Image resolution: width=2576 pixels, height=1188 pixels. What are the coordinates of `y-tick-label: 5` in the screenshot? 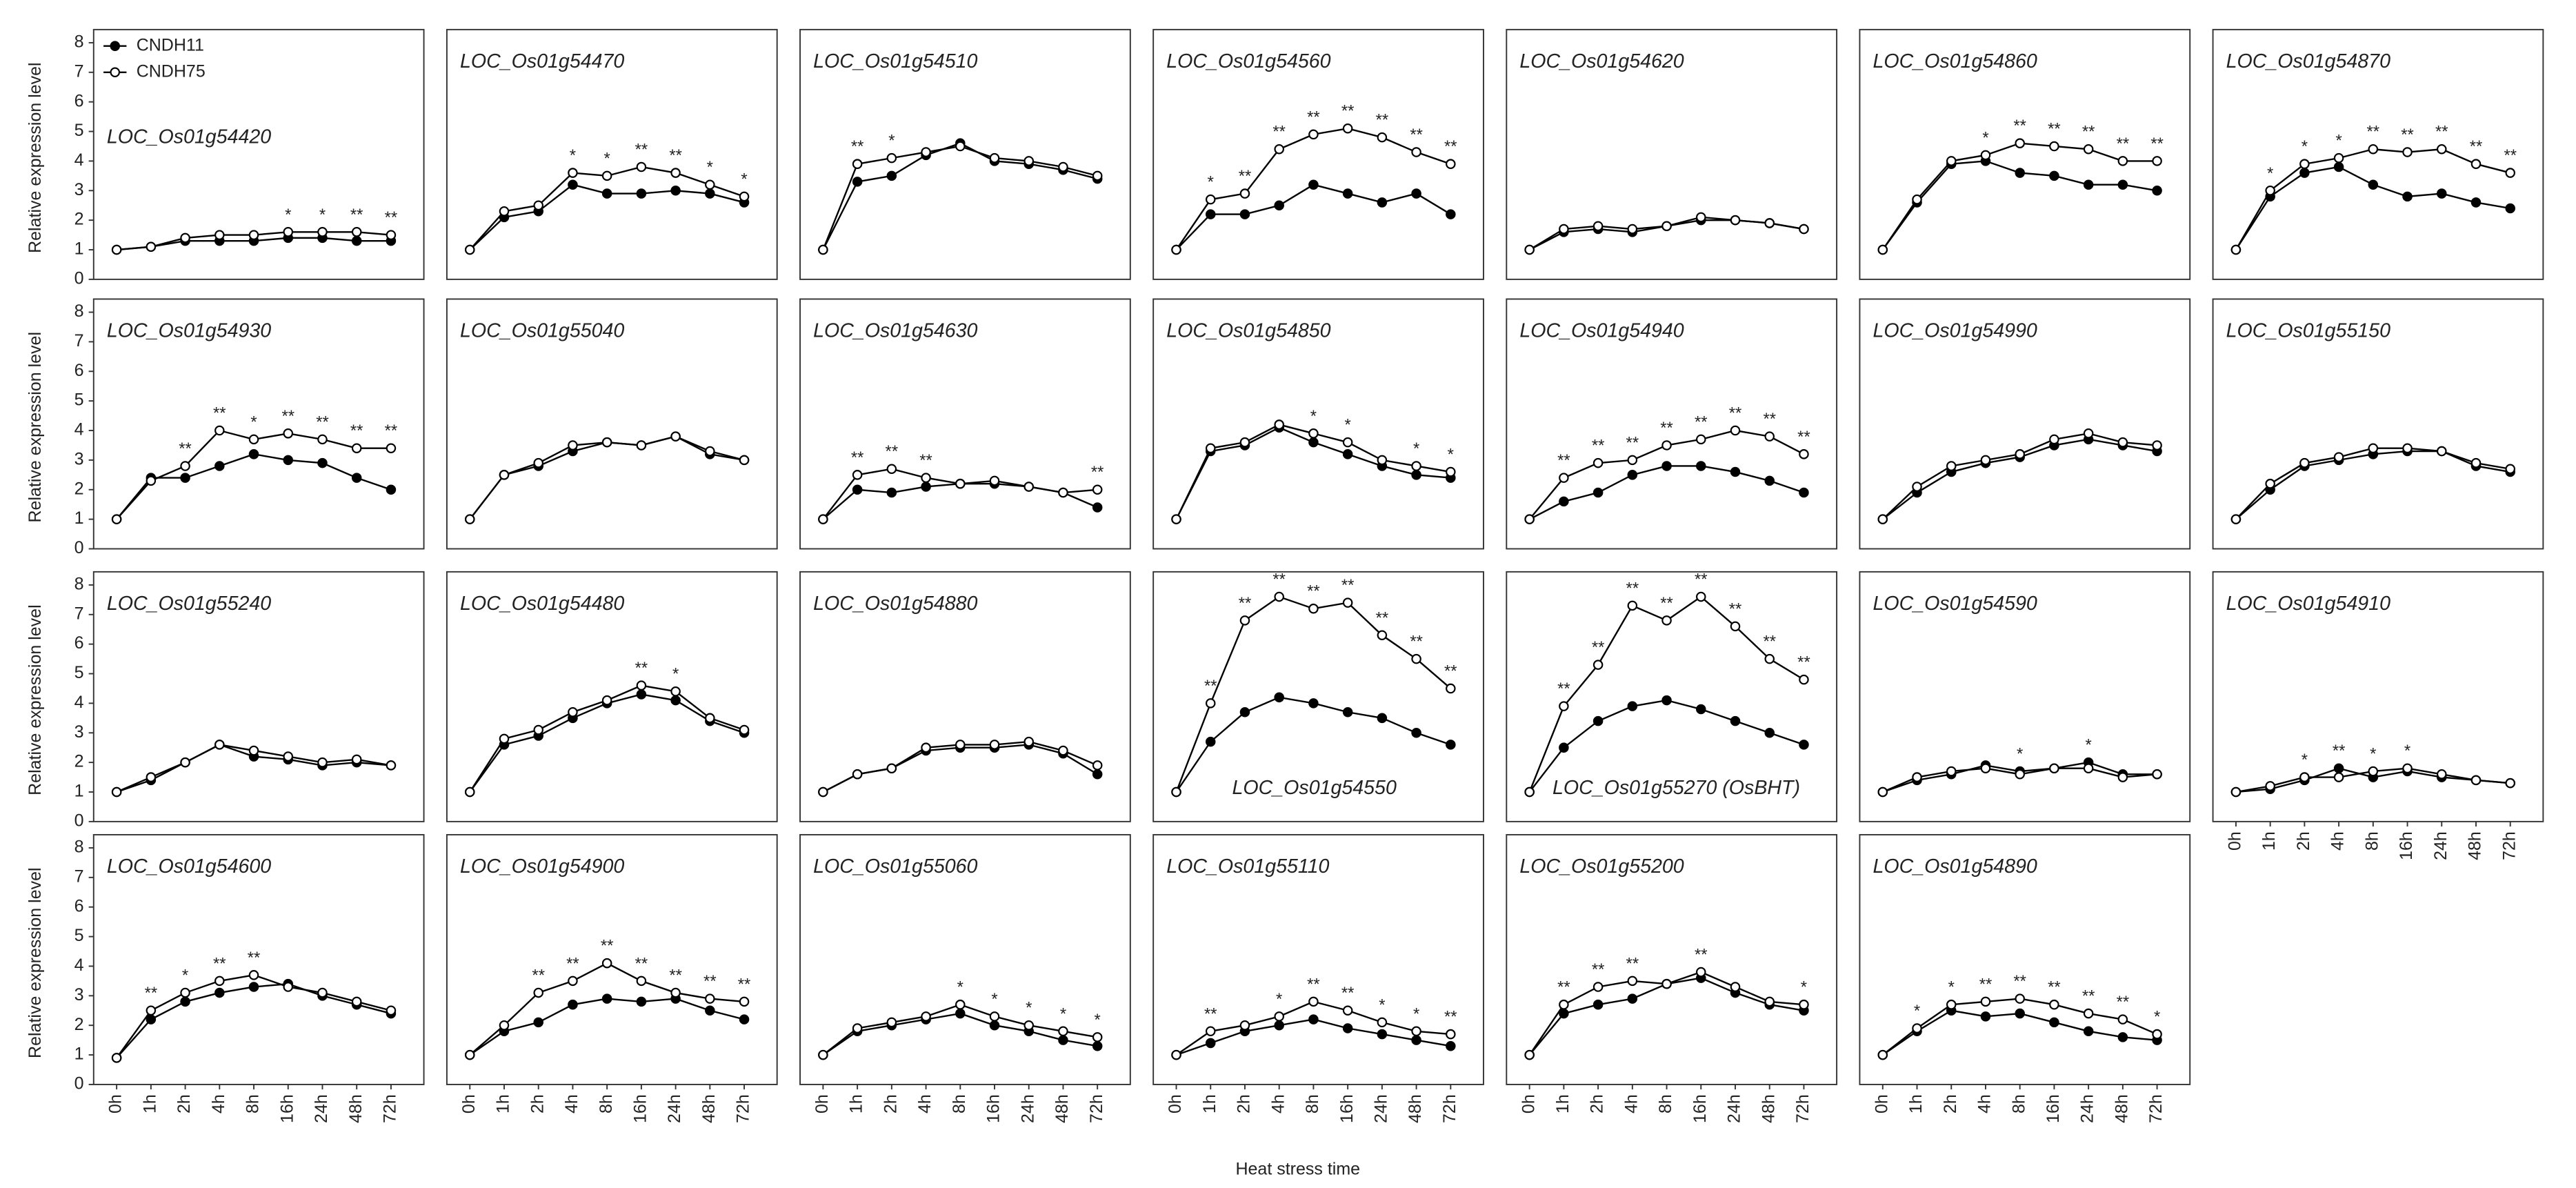 It's located at (79, 935).